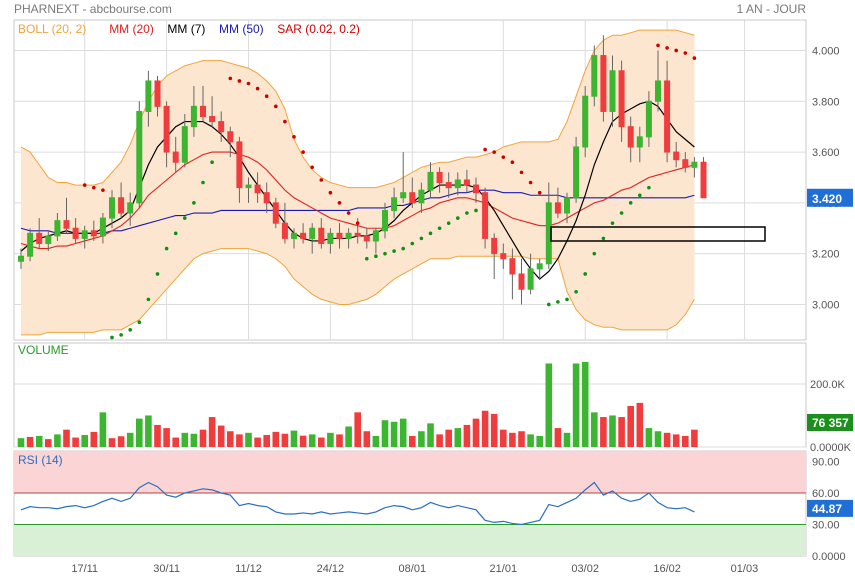  Describe the element at coordinates (745, 569) in the screenshot. I see `x-tick-label: 01/03` at that location.